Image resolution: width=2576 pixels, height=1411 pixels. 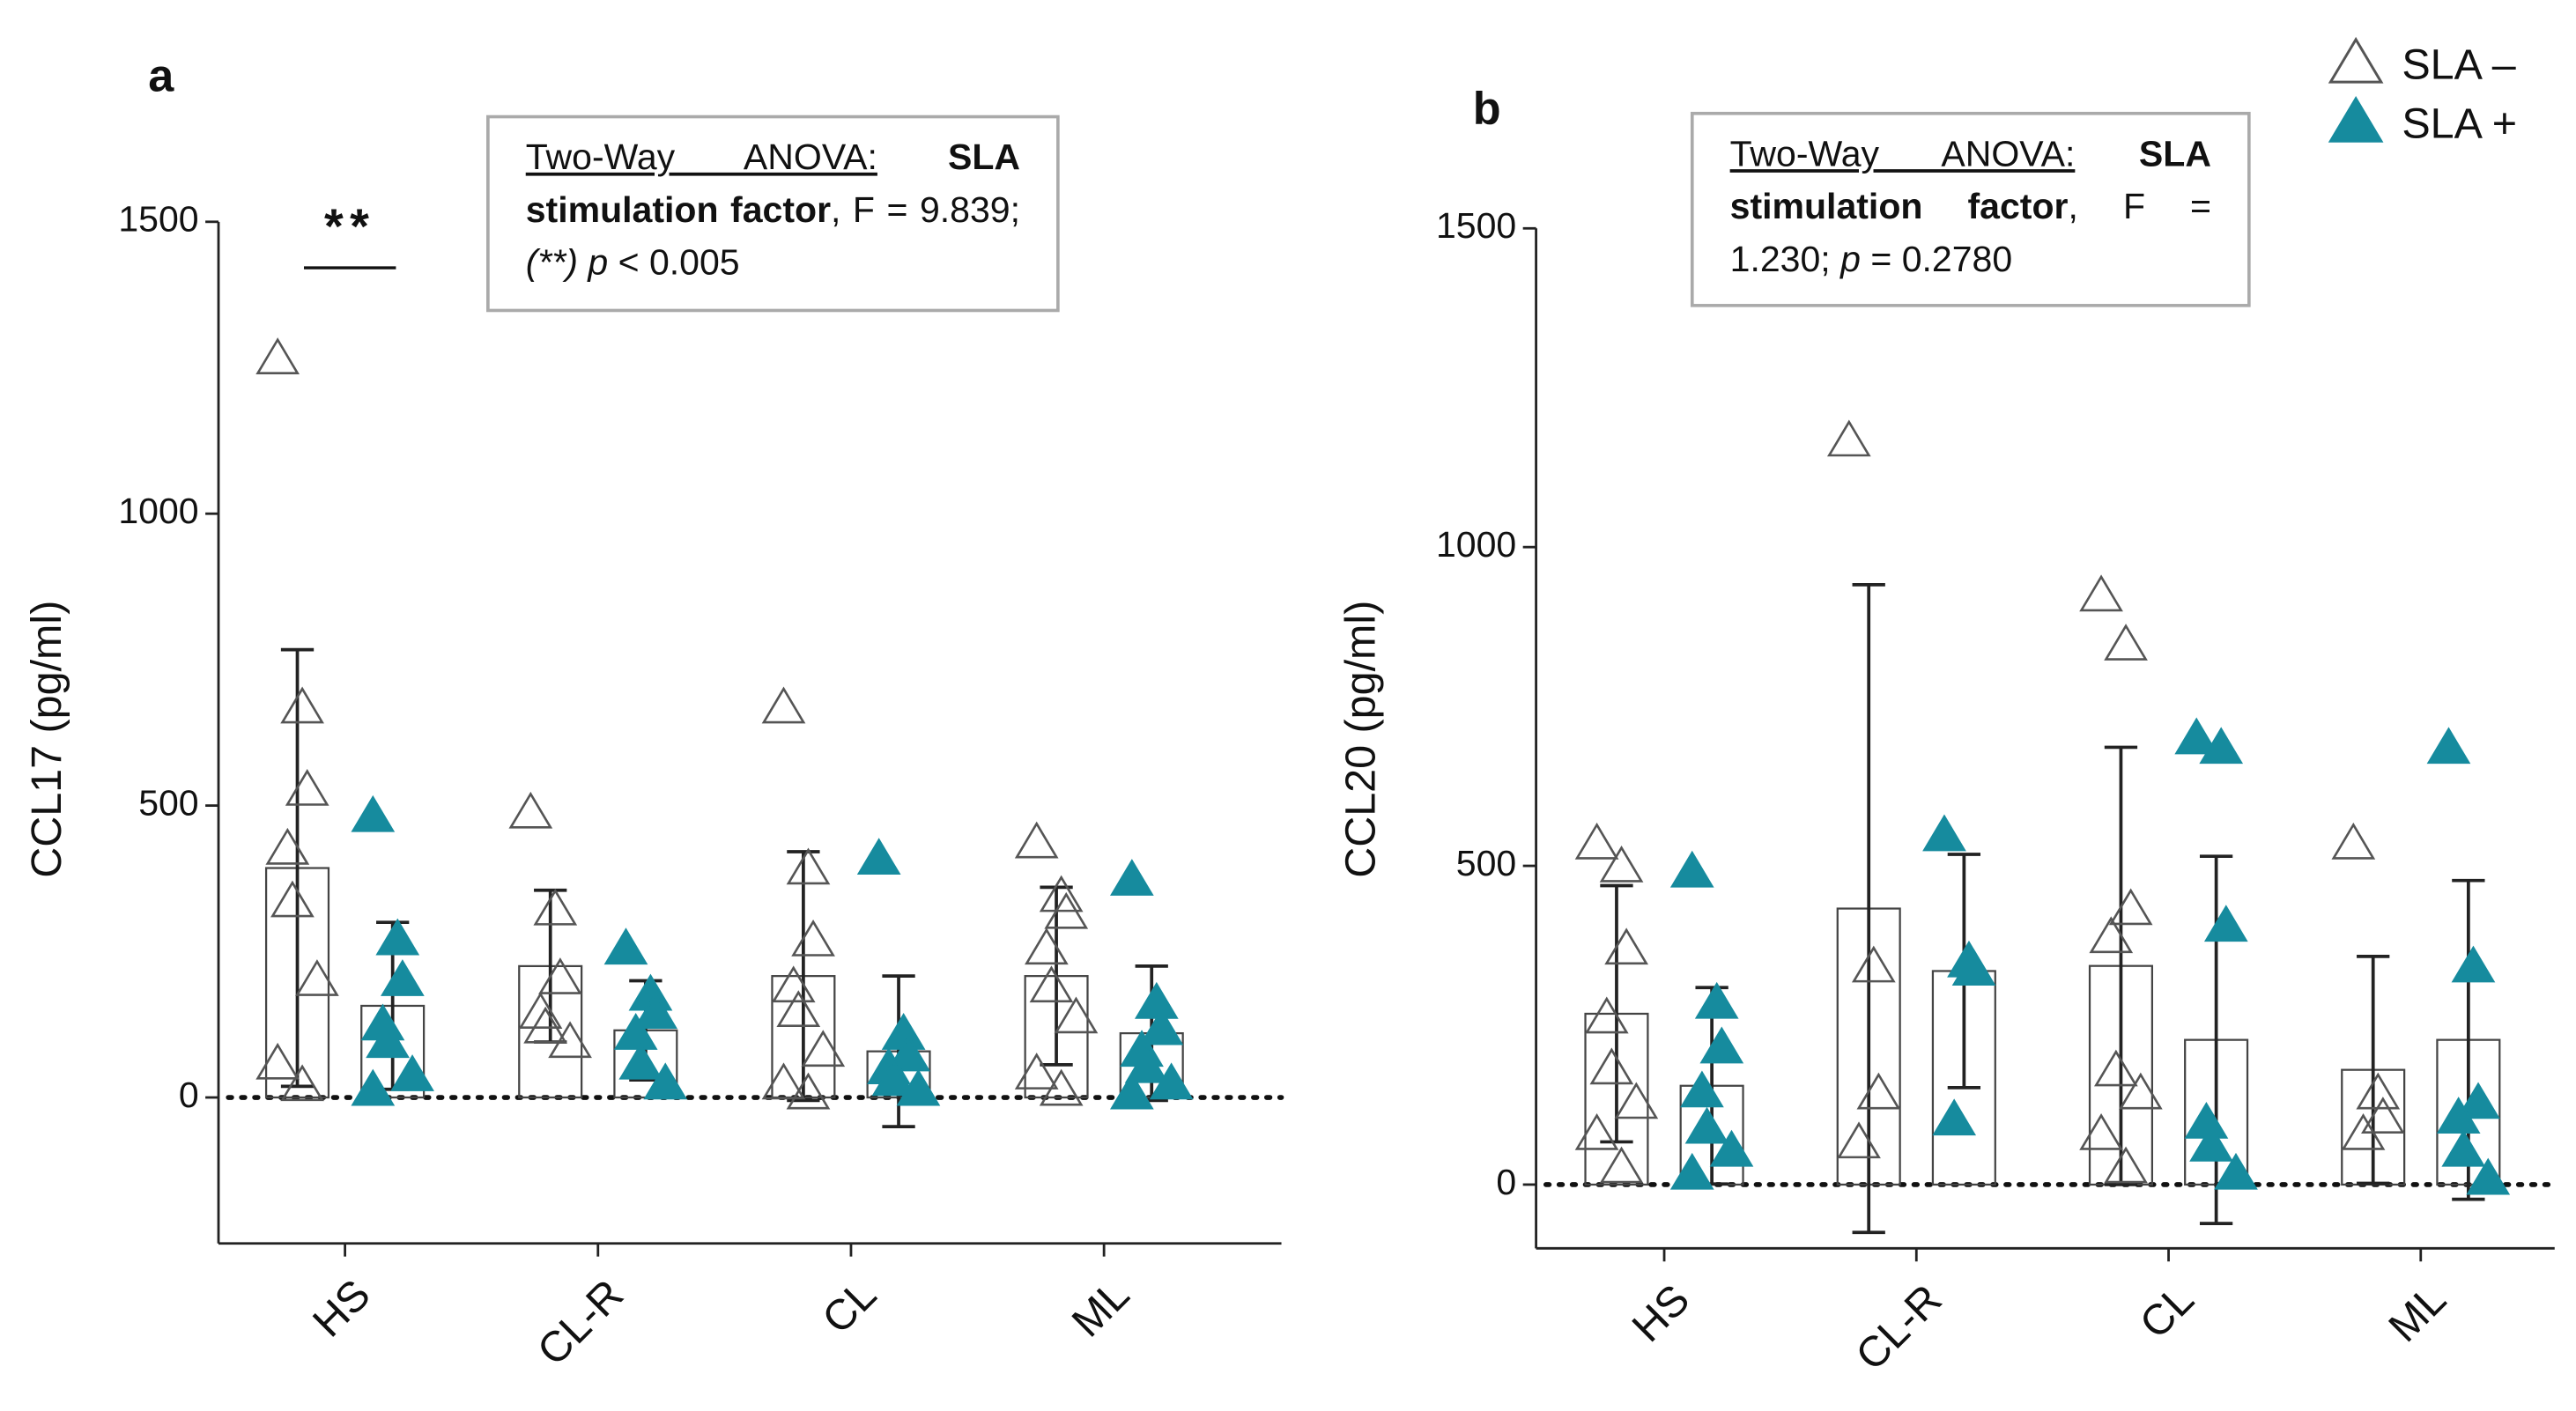 What do you see at coordinates (1851, 259) in the screenshot?
I see `annotation-text: p` at bounding box center [1851, 259].